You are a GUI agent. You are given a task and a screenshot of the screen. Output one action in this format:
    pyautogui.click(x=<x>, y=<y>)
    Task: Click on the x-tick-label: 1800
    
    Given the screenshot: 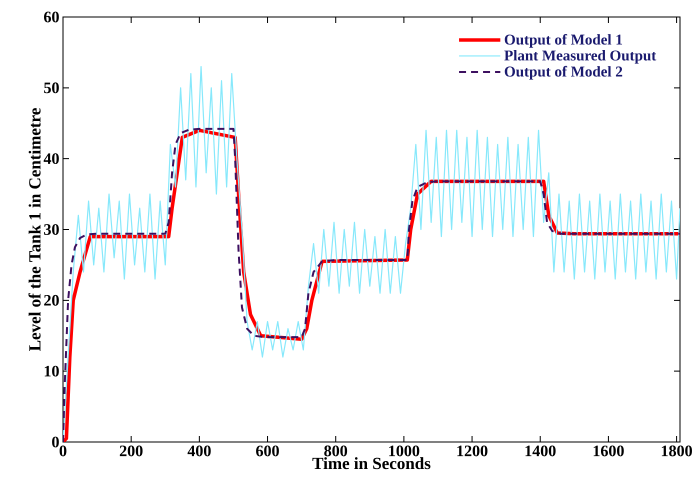 What is the action you would take?
    pyautogui.click(x=677, y=451)
    